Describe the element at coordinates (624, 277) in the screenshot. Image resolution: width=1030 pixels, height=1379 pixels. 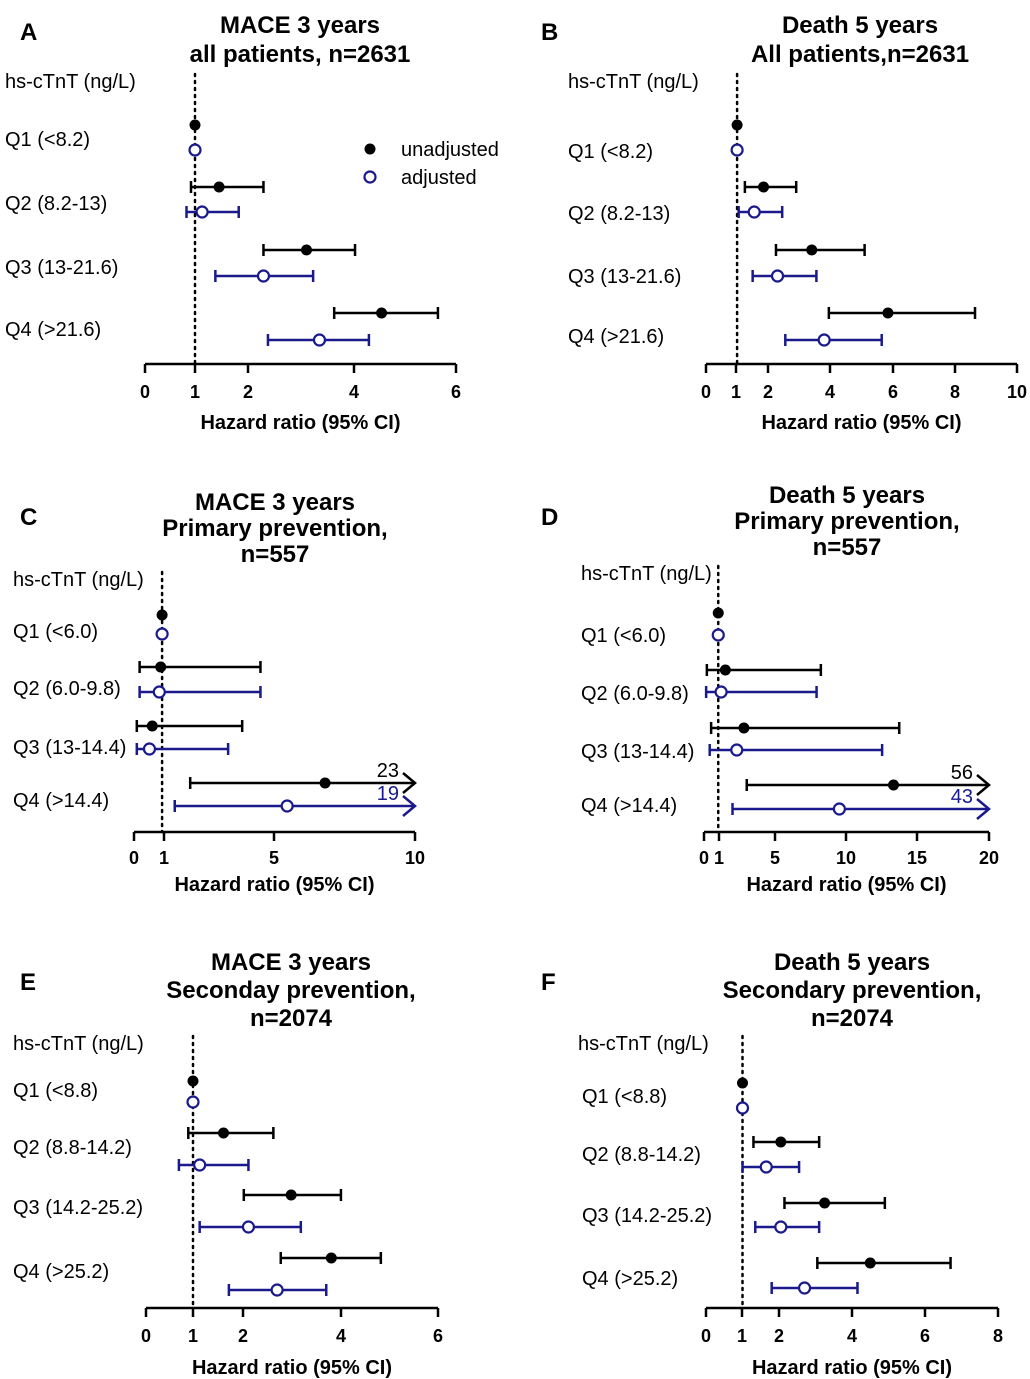
I see `category-label: Q3 (13-21.6)` at that location.